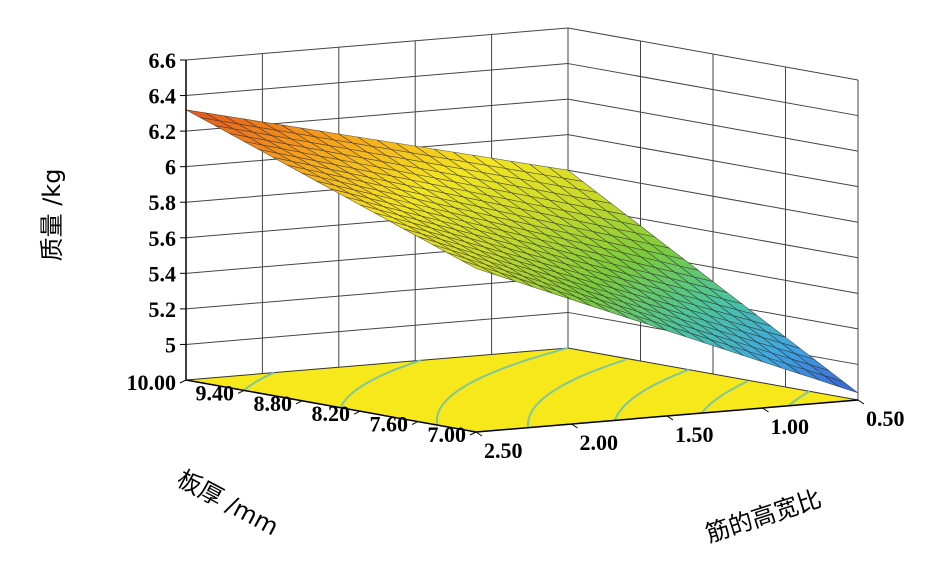 This screenshot has height=568, width=946. I want to click on y-side-axis-line, so click(331, 406).